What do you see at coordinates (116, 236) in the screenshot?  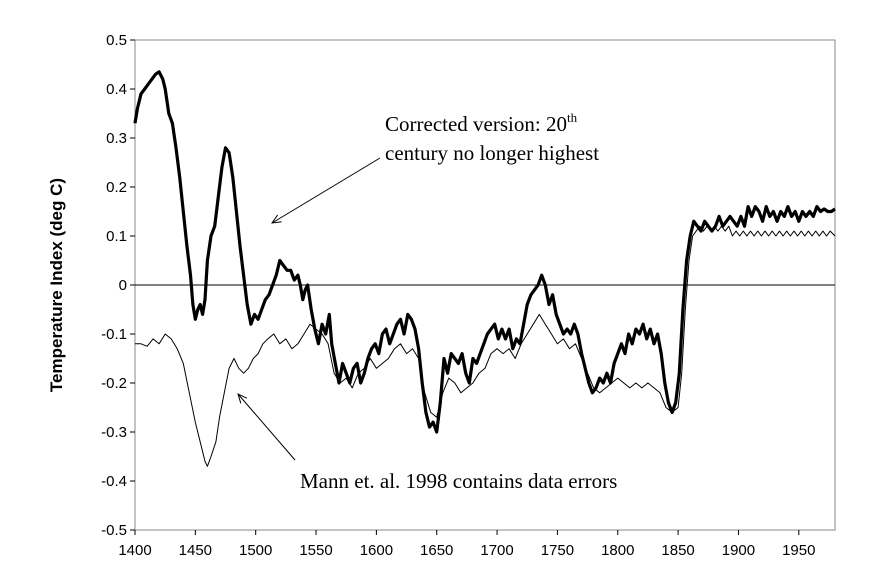 I see `y-tick-label: 0.1` at bounding box center [116, 236].